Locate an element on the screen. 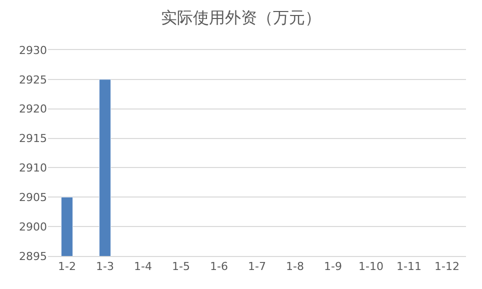 Image resolution: width=482 pixels, height=289 pixels. x-tick-label: 1-7 is located at coordinates (257, 267).